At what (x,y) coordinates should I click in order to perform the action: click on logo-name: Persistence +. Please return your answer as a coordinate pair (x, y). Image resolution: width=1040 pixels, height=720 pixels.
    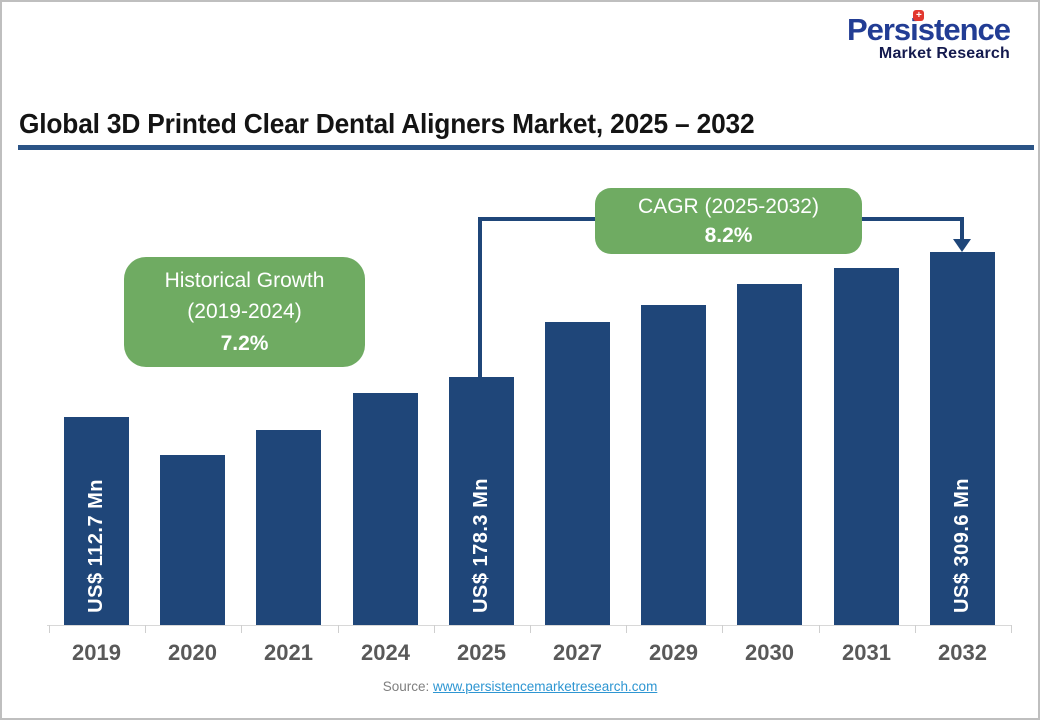
    Looking at the image, I should click on (928, 28).